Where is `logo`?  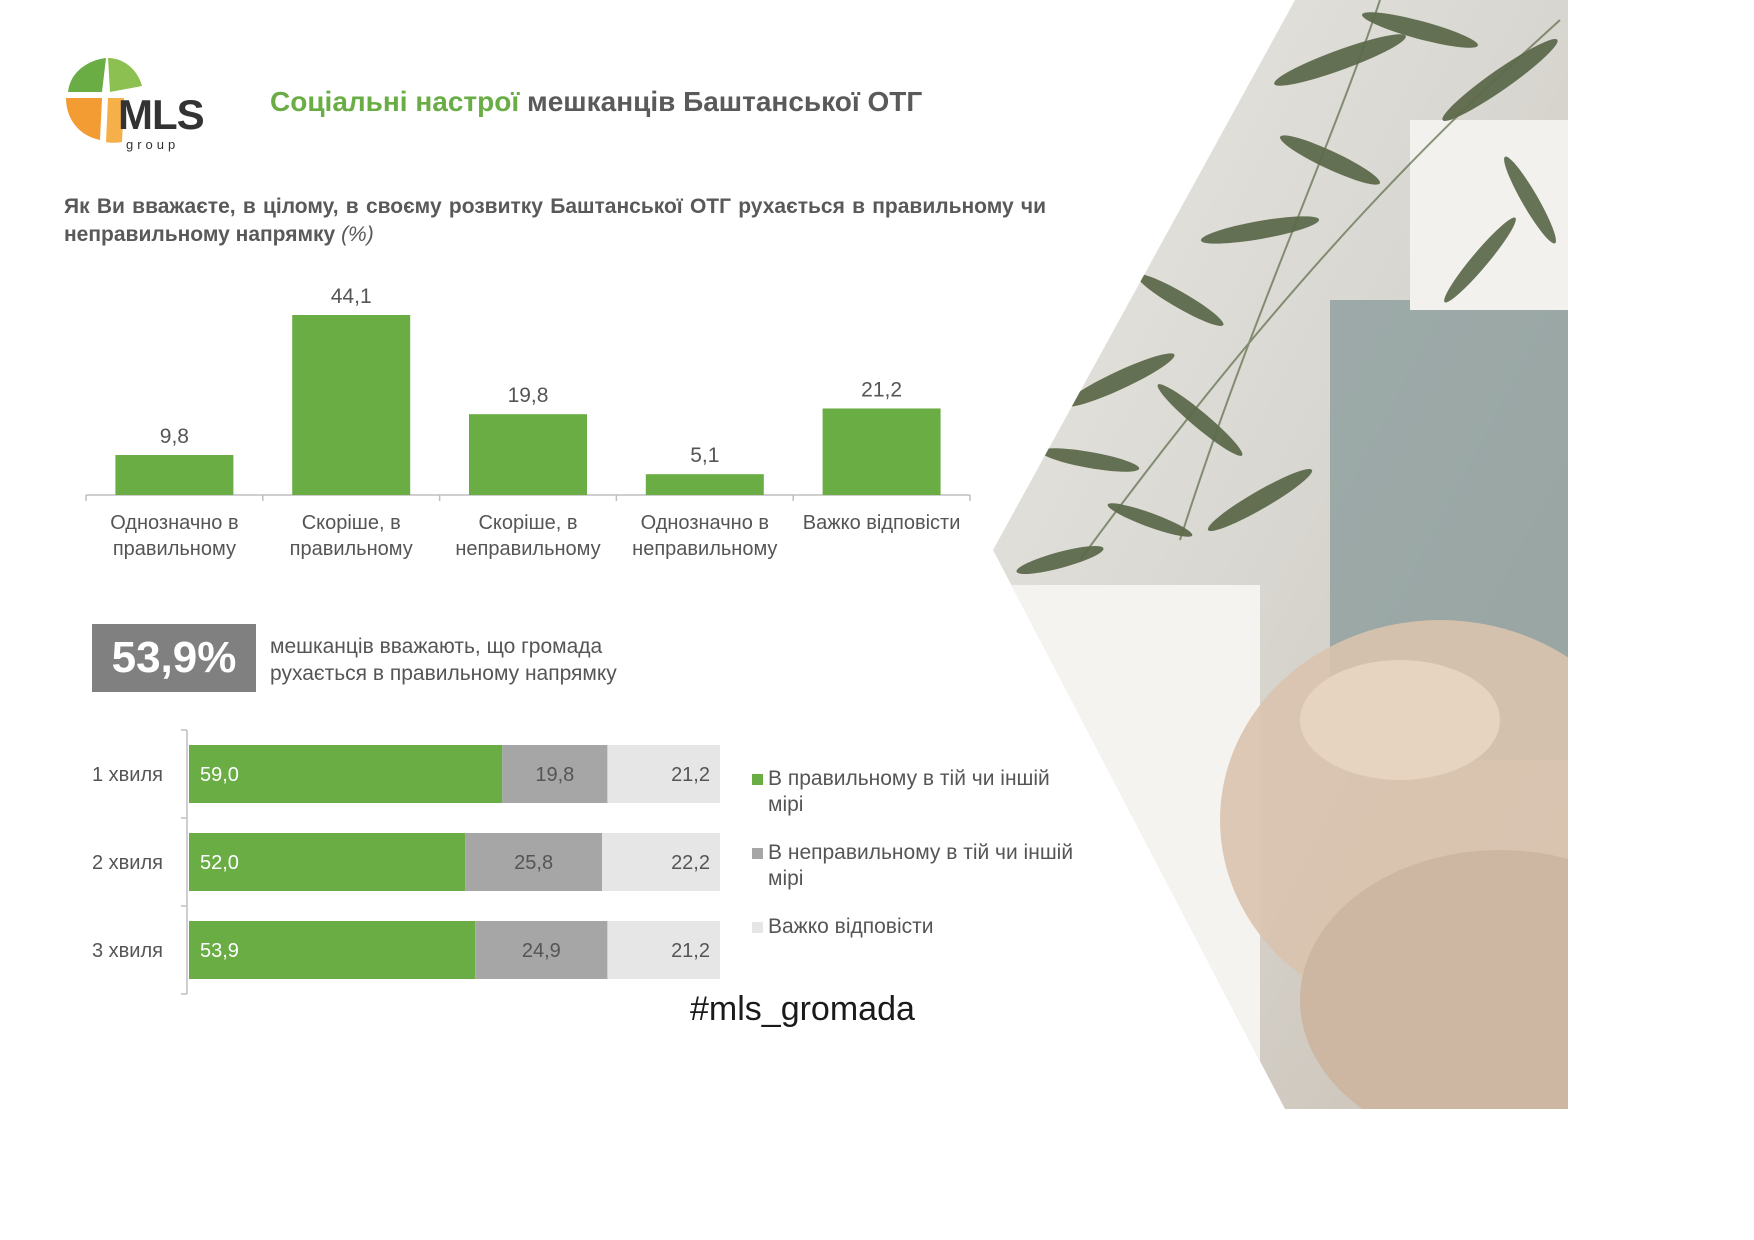 logo is located at coordinates (133, 102).